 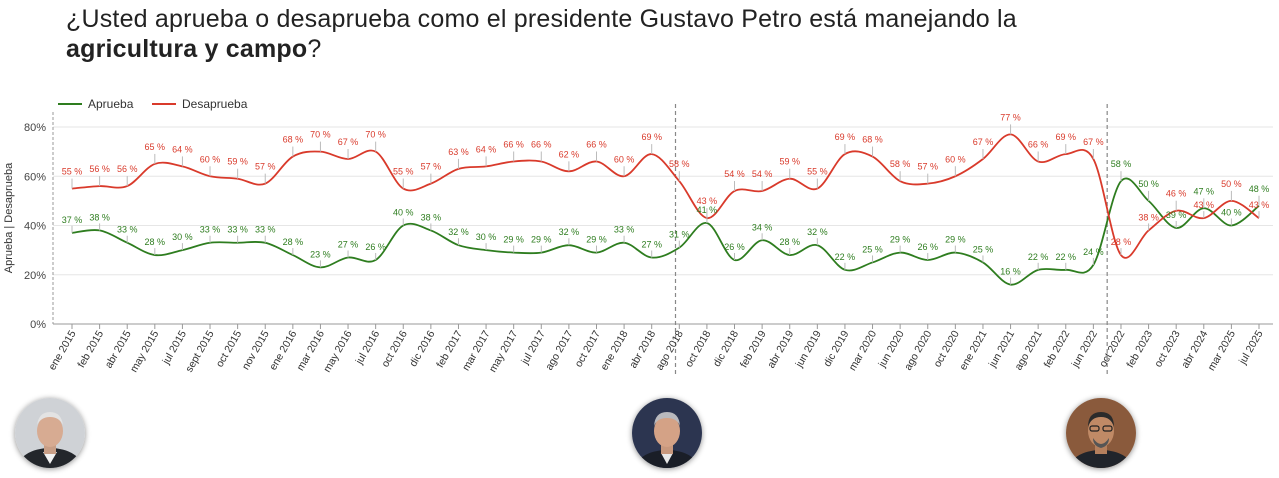 I want to click on aprueba-data-label: 16 %, so click(x=1010, y=272).